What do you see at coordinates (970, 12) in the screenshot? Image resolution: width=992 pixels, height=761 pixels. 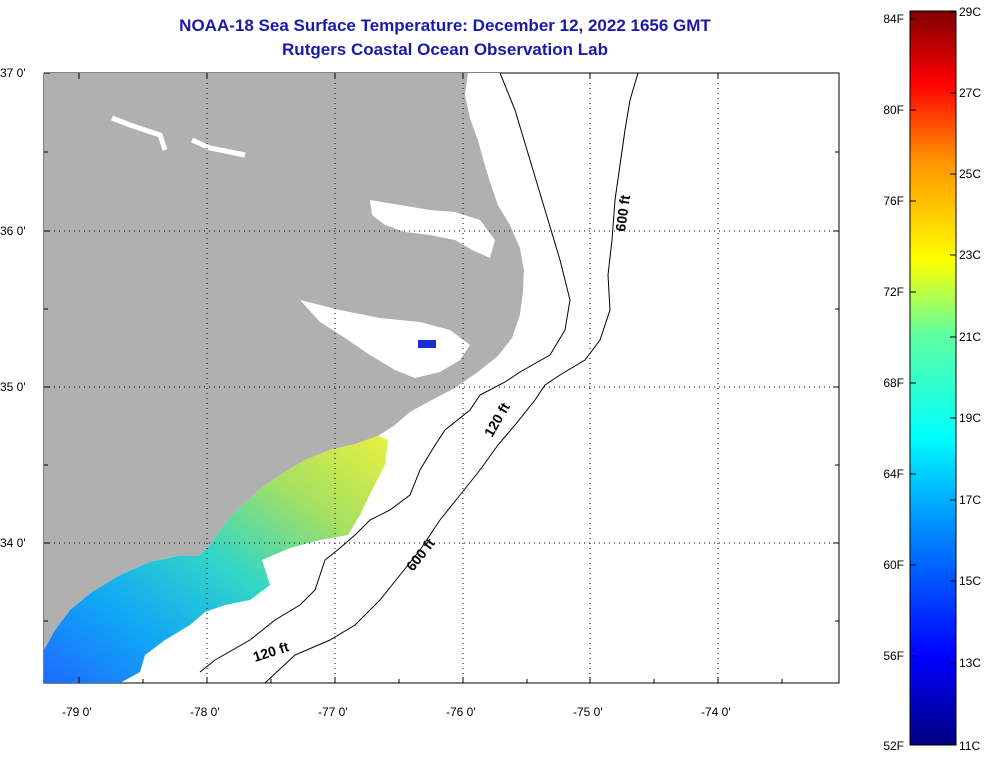 I see `cb-c-29: 29C` at bounding box center [970, 12].